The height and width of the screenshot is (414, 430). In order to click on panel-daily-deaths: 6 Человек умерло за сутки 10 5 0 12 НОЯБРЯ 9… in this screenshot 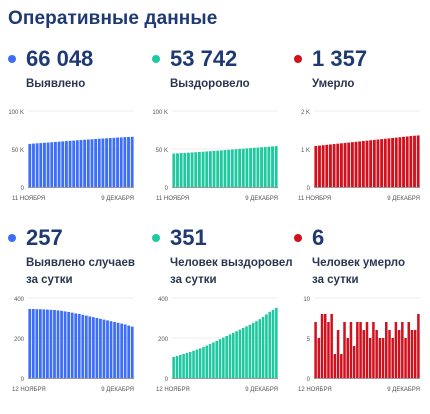, I will do `click(360, 319)`.